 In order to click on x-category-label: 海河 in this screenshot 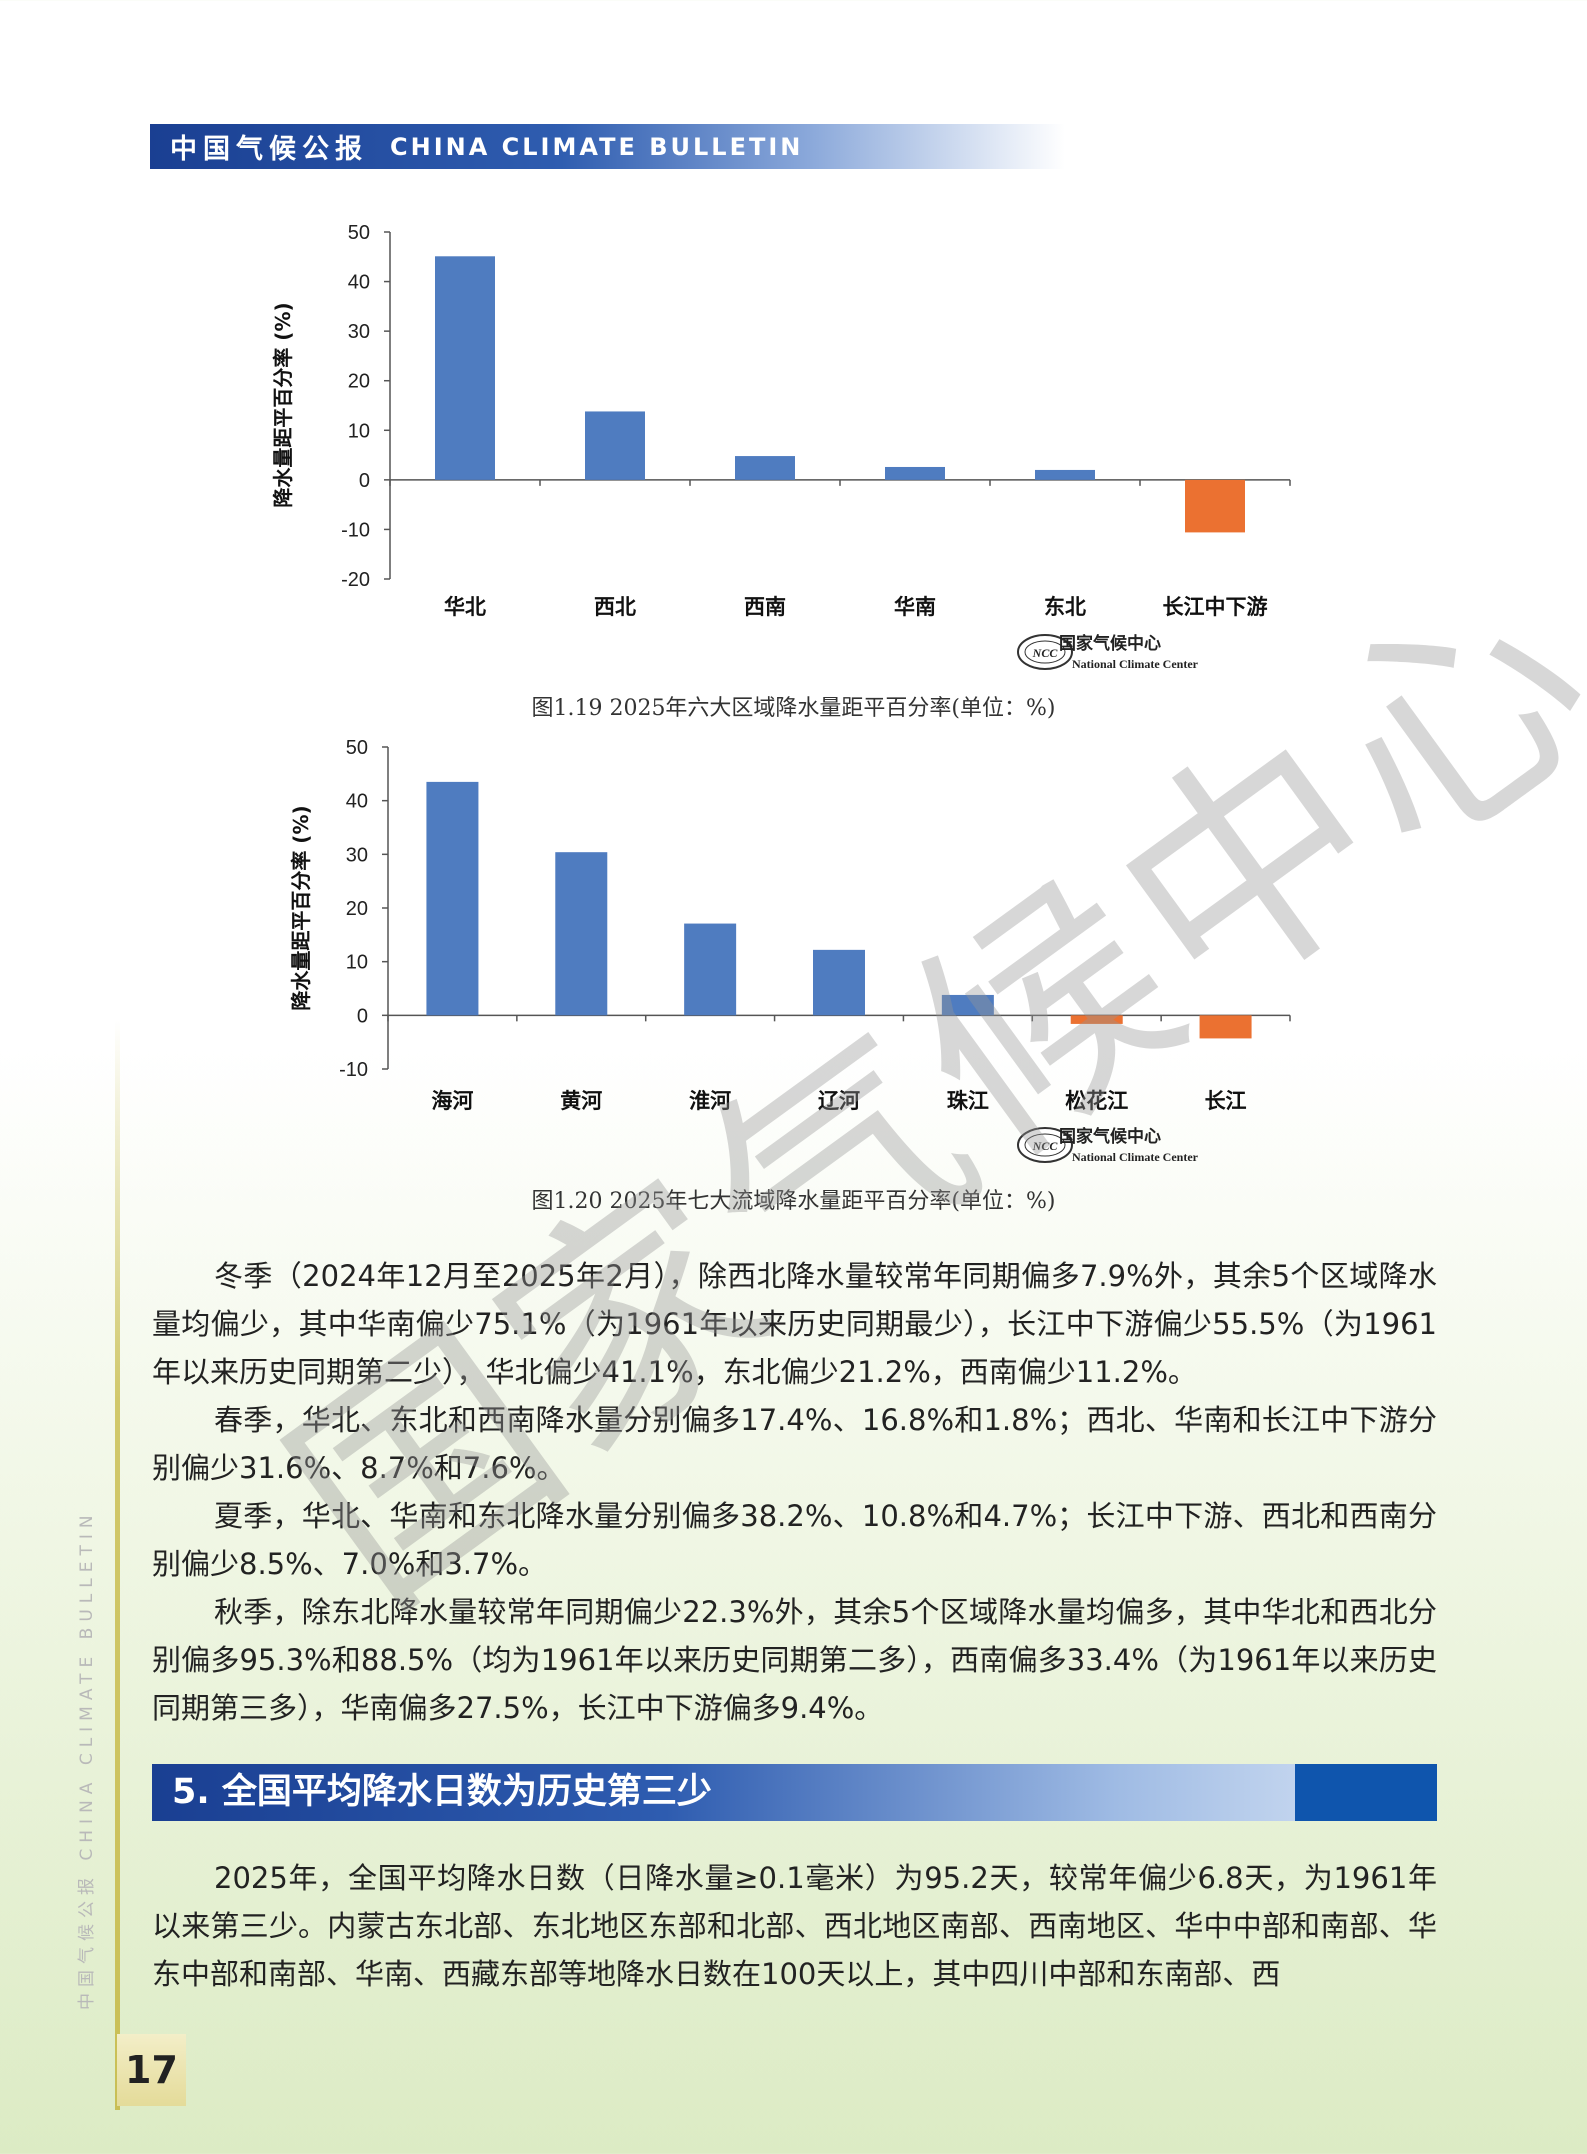, I will do `click(452, 1101)`.